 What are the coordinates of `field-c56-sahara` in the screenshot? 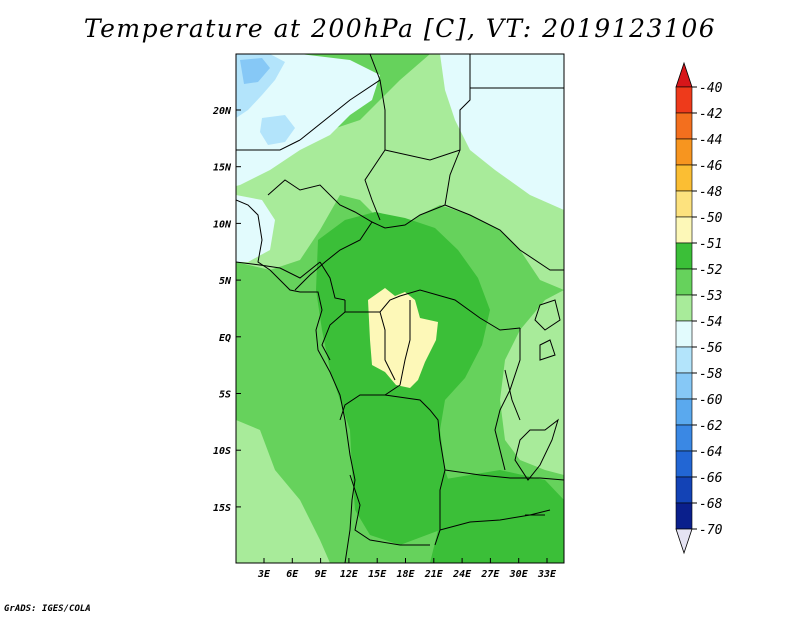 It's located at (308, 120).